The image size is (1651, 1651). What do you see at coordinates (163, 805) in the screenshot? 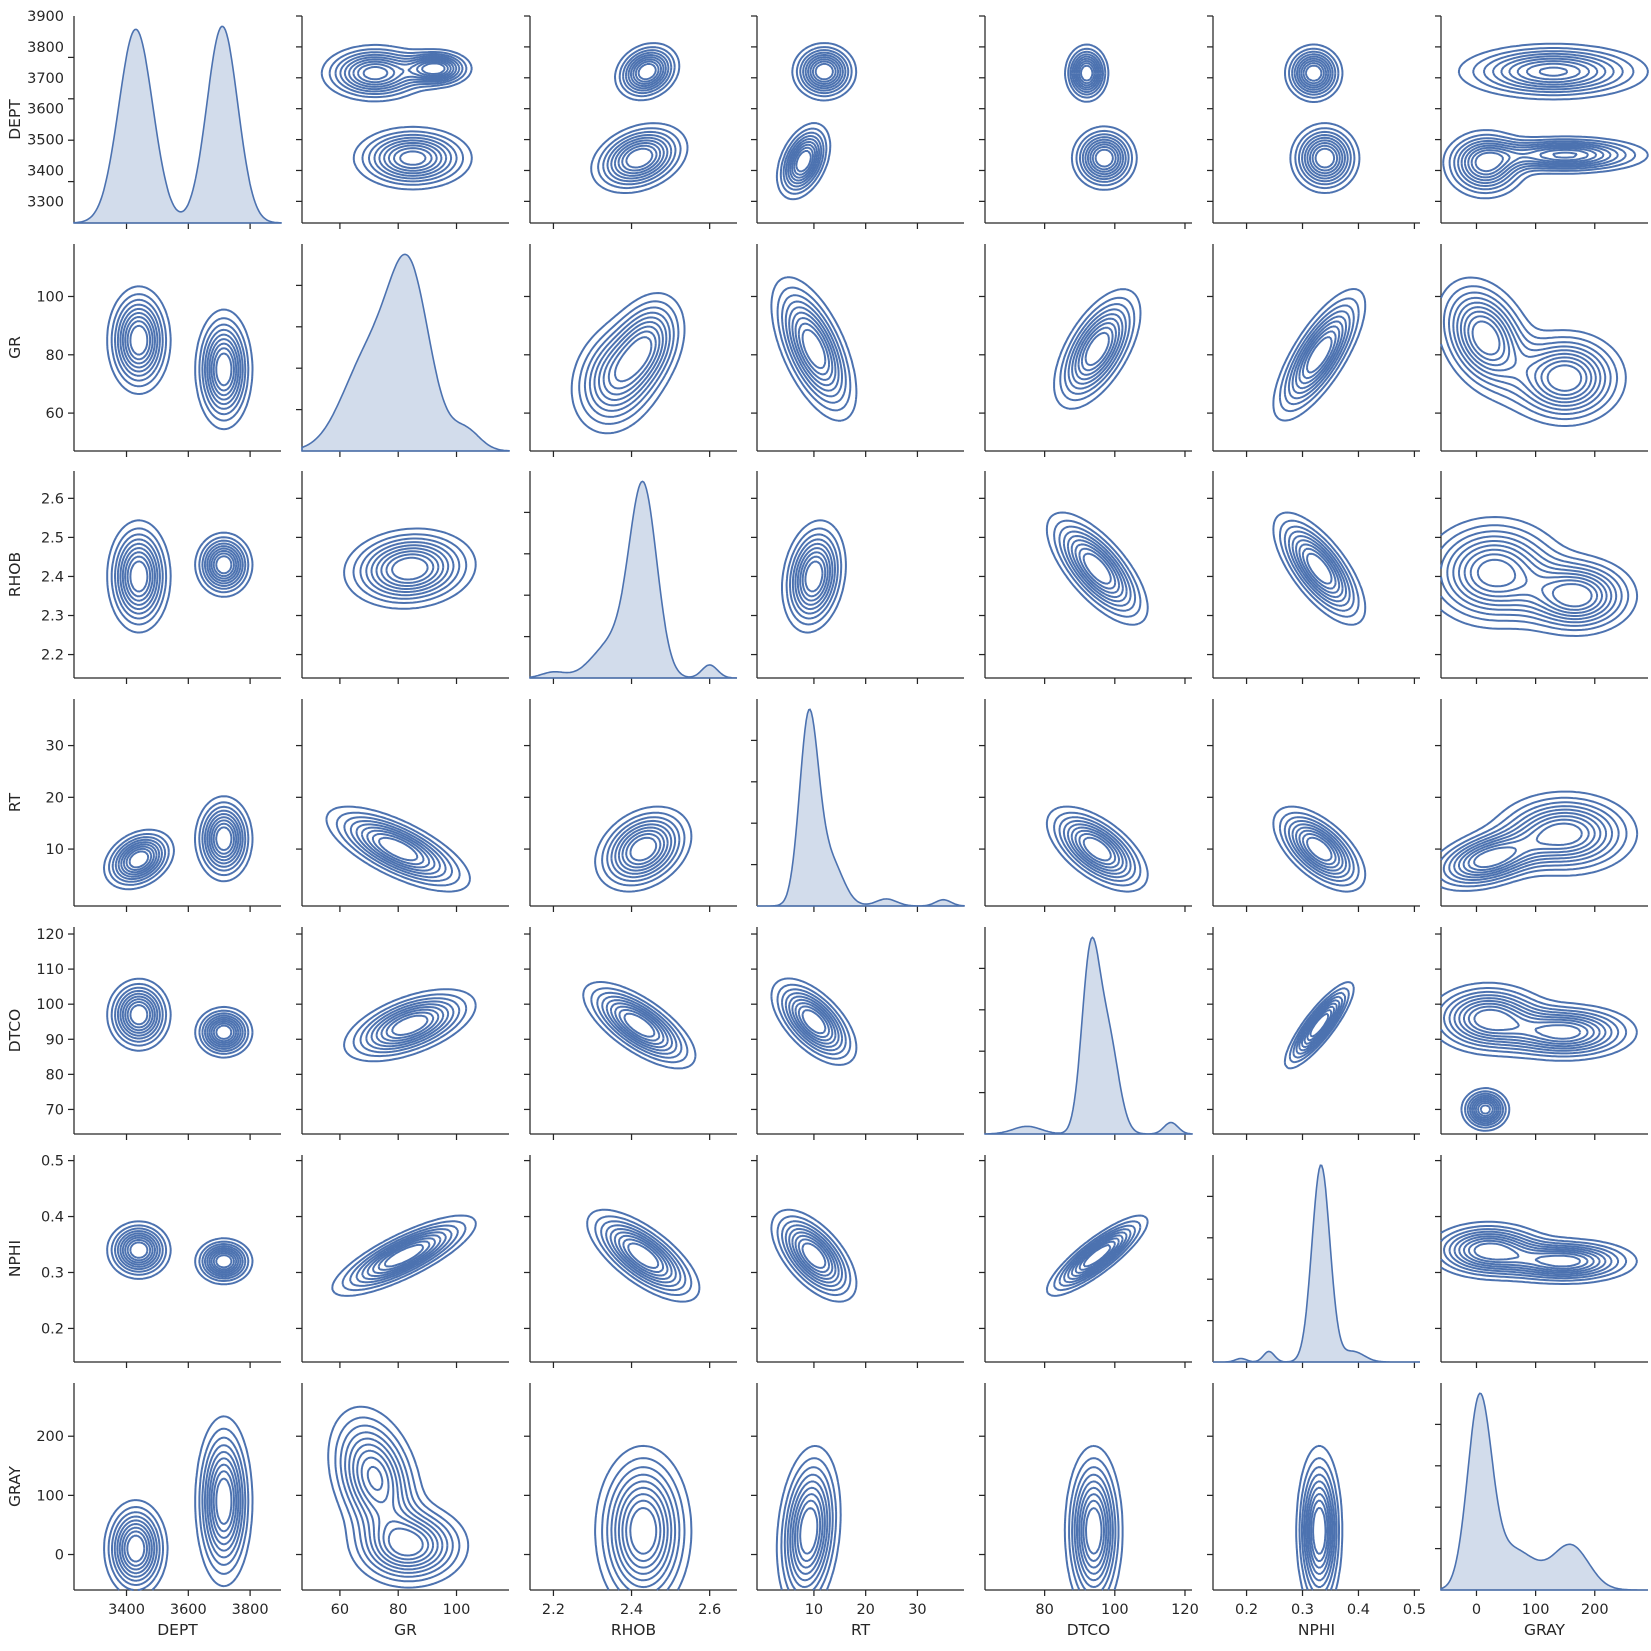
I see `panel-rt-vs-dept: 10 20 30` at bounding box center [163, 805].